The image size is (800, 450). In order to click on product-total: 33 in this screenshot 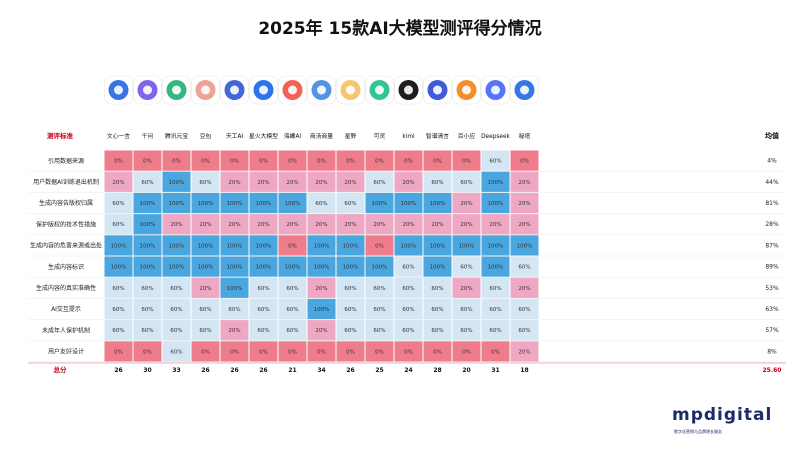, I will do `click(176, 370)`.